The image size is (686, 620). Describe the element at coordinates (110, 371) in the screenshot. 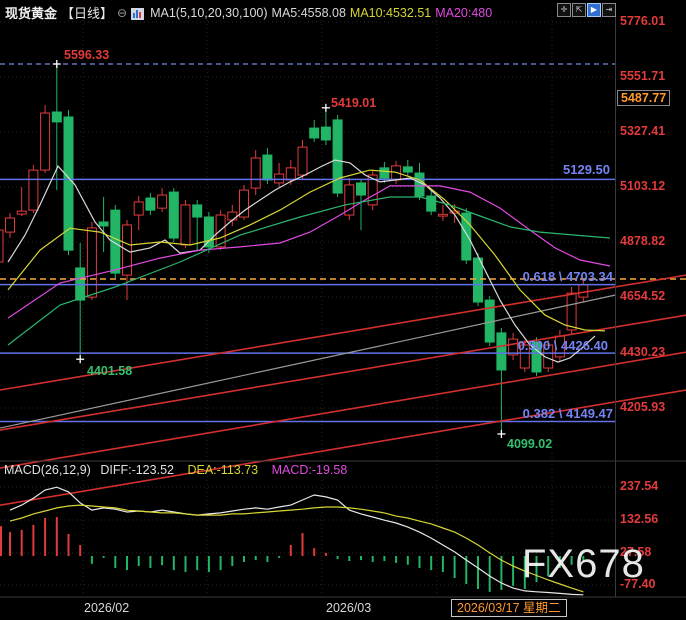

I see `swing-low-label-1: 4401.58` at that location.